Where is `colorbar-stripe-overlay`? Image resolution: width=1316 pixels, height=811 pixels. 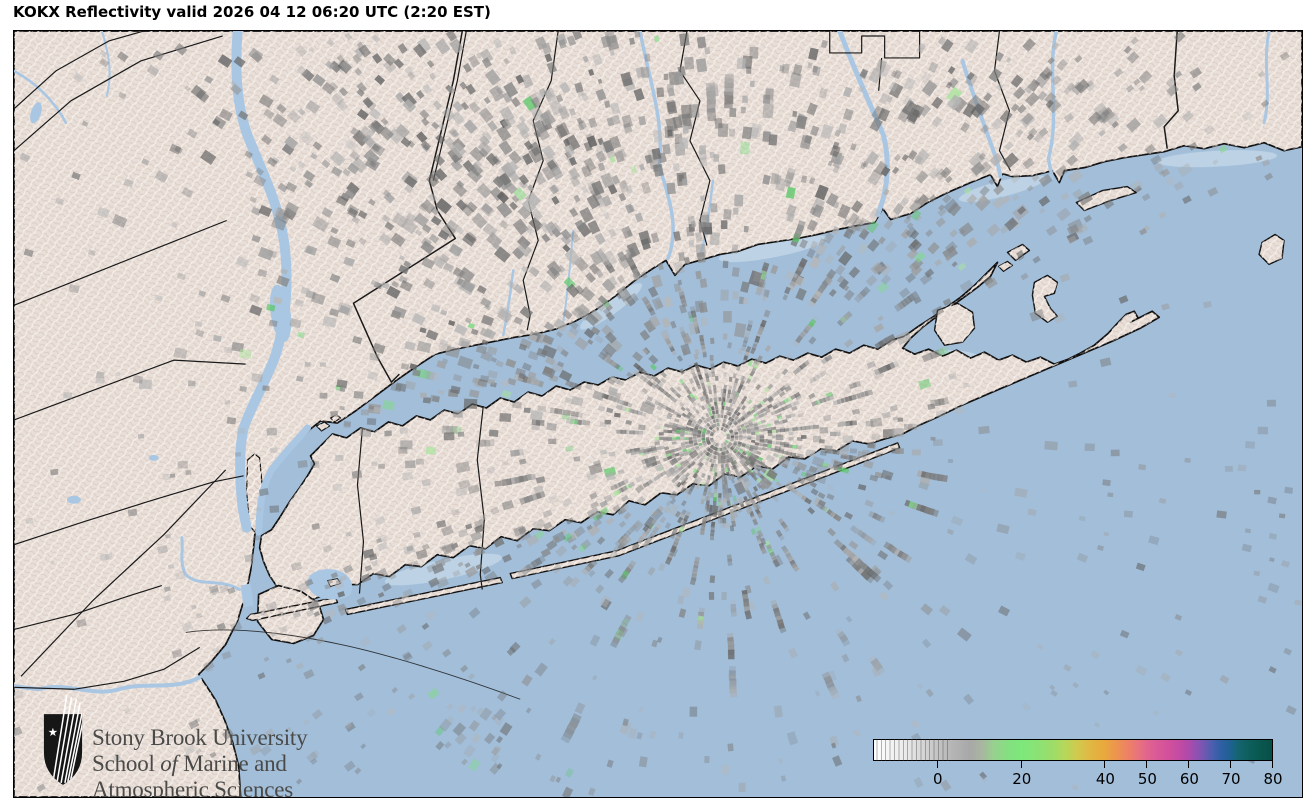
colorbar-stripe-overlay is located at coordinates (912, 750).